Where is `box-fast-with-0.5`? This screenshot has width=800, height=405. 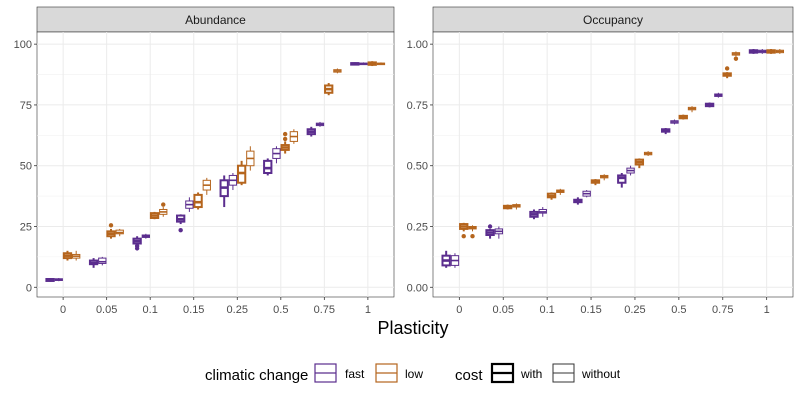
box-fast-with-0.5 is located at coordinates (268, 167).